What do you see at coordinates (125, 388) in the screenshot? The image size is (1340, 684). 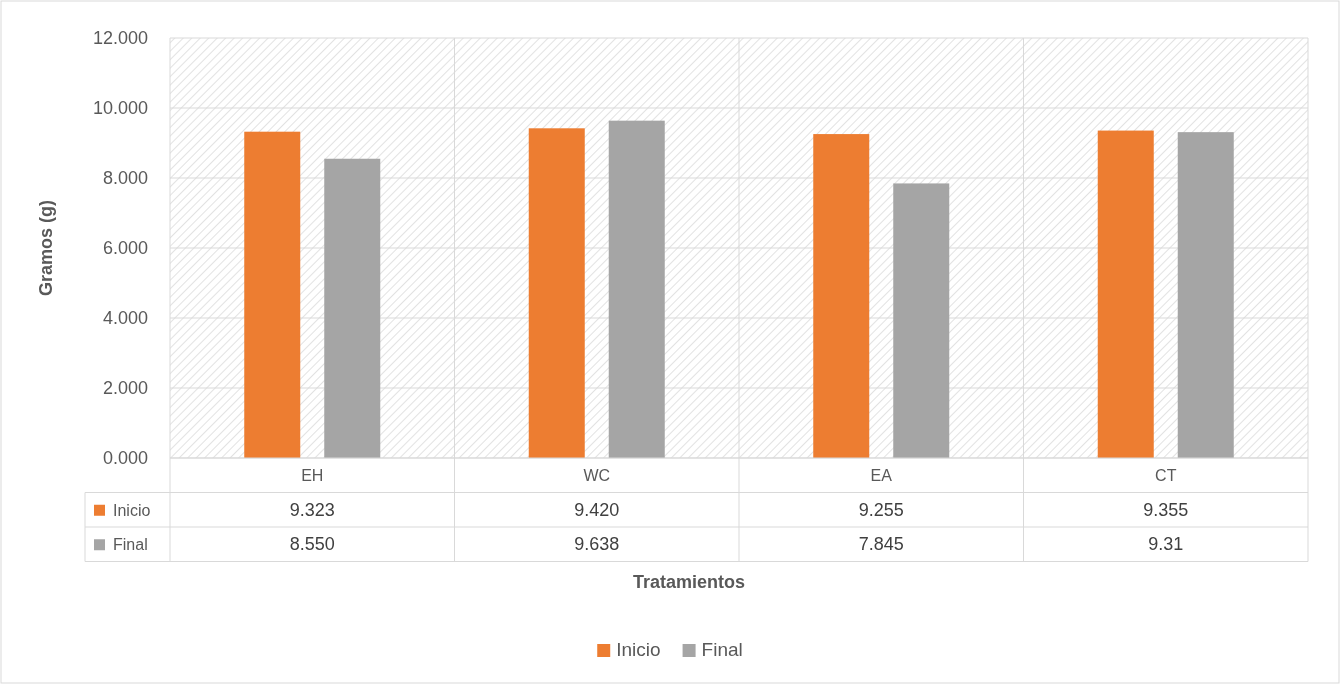 I see `y-tick-label: 2.000` at bounding box center [125, 388].